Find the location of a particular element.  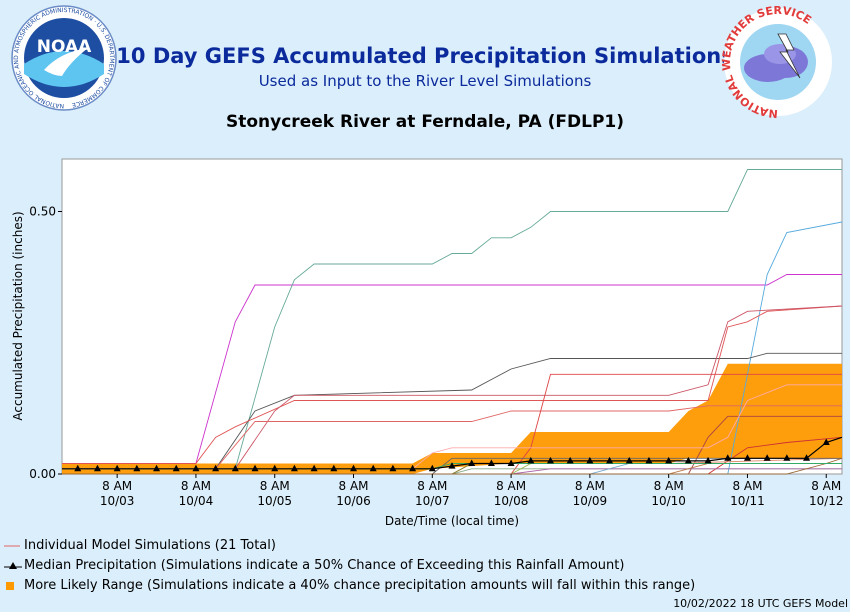

station-name: Stonycreek River at Ferndale, PA (FDLP1) is located at coordinates (425, 122).